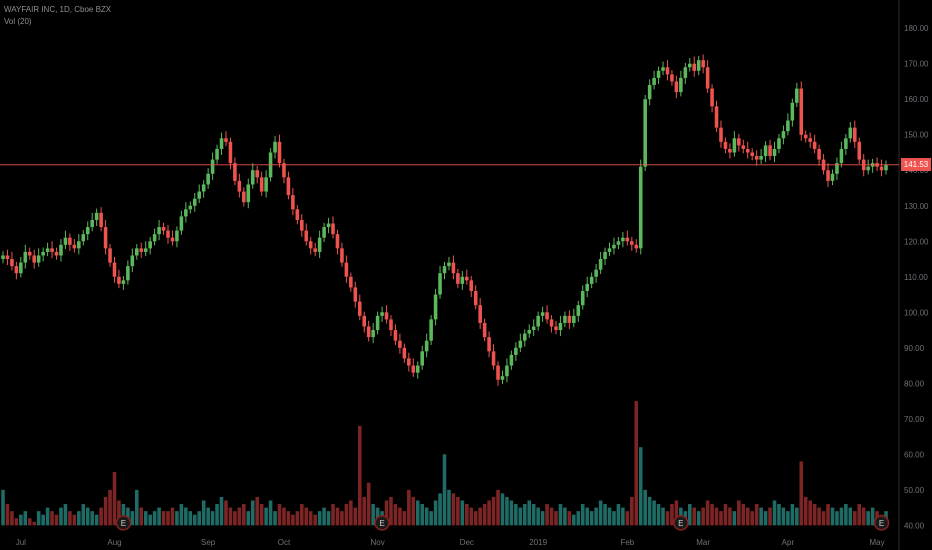  What do you see at coordinates (916, 241) in the screenshot?
I see `y-axis-tick-label: 120.00` at bounding box center [916, 241].